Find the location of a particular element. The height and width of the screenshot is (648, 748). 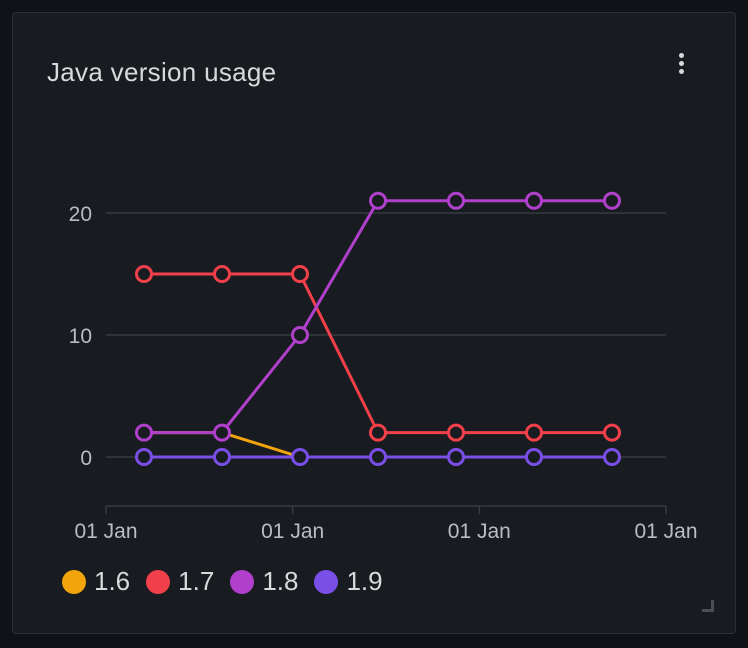

legend-item-1-8: 1.8 is located at coordinates (264, 581).